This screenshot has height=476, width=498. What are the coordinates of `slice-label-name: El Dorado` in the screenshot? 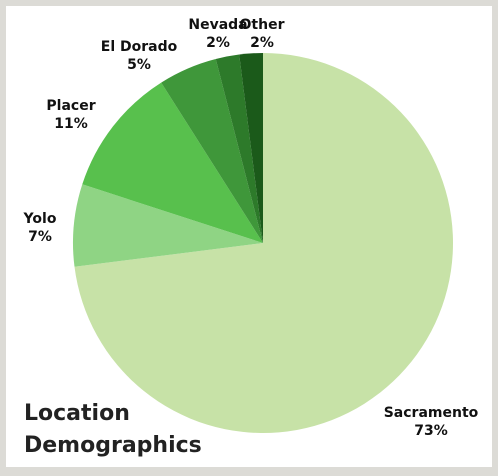 It's located at (139, 47).